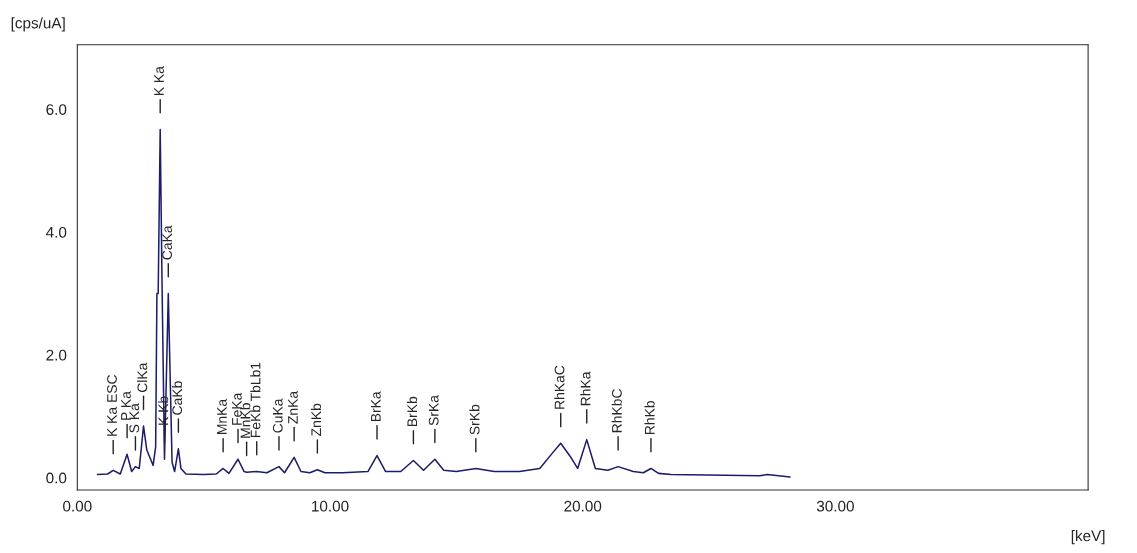  Describe the element at coordinates (376, 406) in the screenshot. I see `annotation: BrKa` at that location.